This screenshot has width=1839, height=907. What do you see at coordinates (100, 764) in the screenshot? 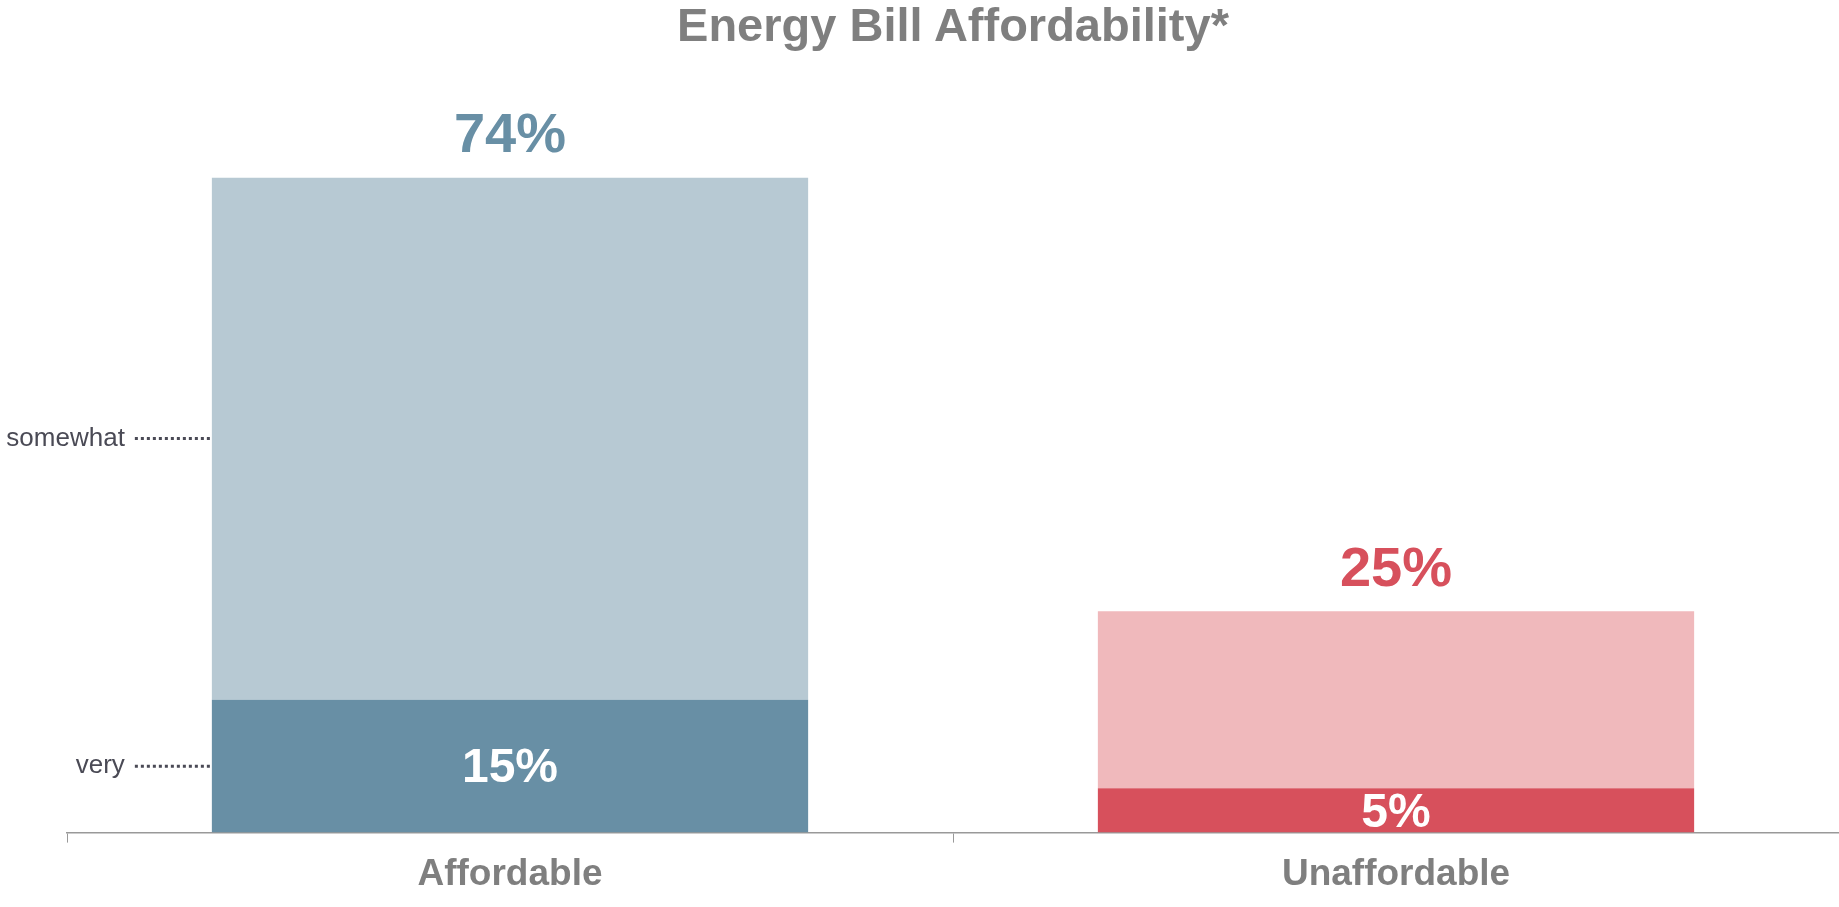
I see `text: very` at bounding box center [100, 764].